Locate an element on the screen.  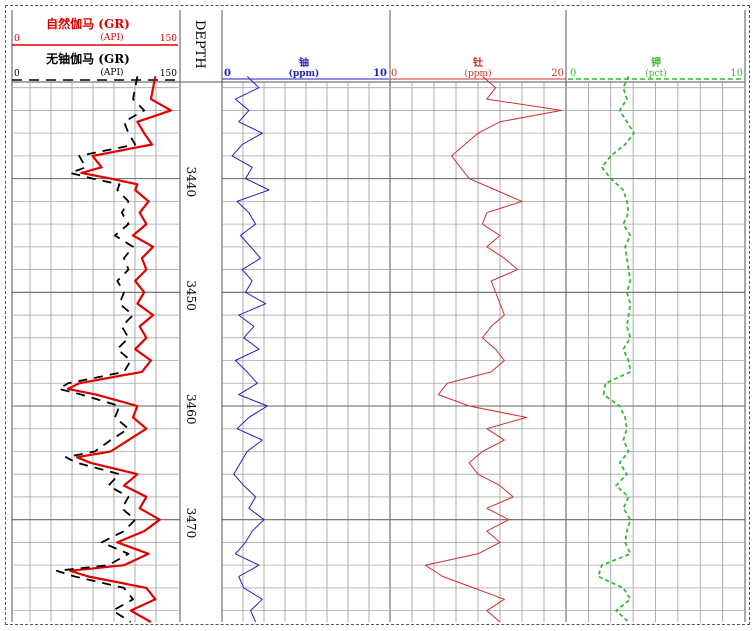
depth-tick-3450: 3450 is located at coordinates (191, 295).